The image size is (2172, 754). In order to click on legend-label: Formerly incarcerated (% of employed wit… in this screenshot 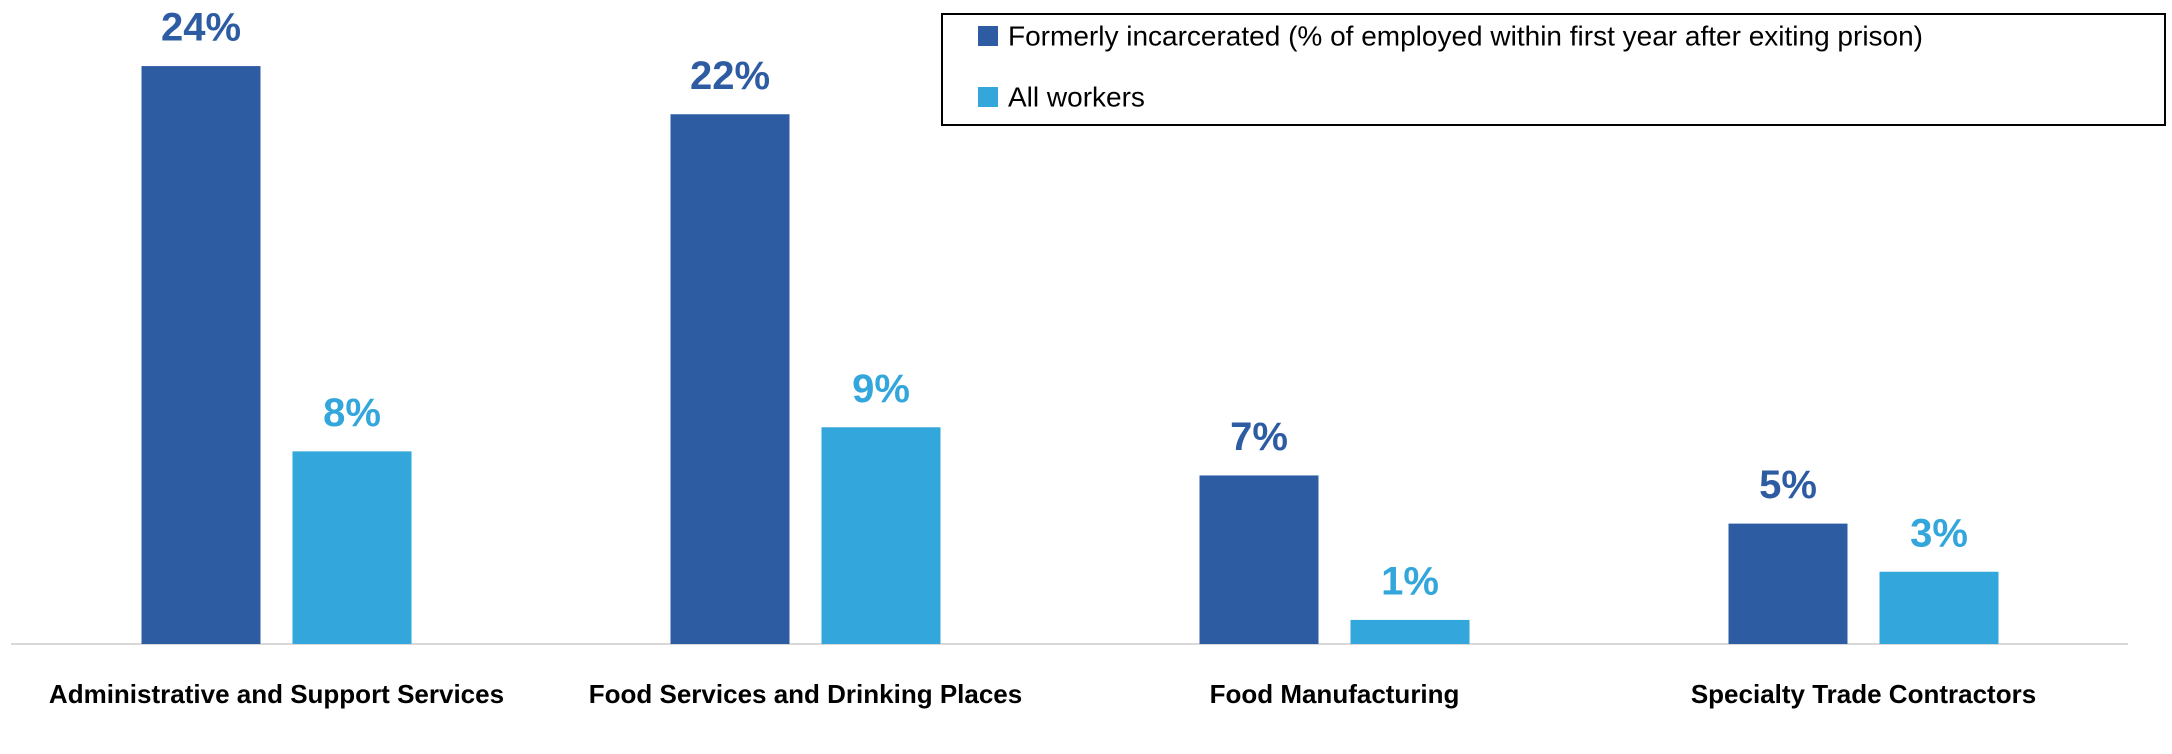, I will do `click(1465, 35)`.